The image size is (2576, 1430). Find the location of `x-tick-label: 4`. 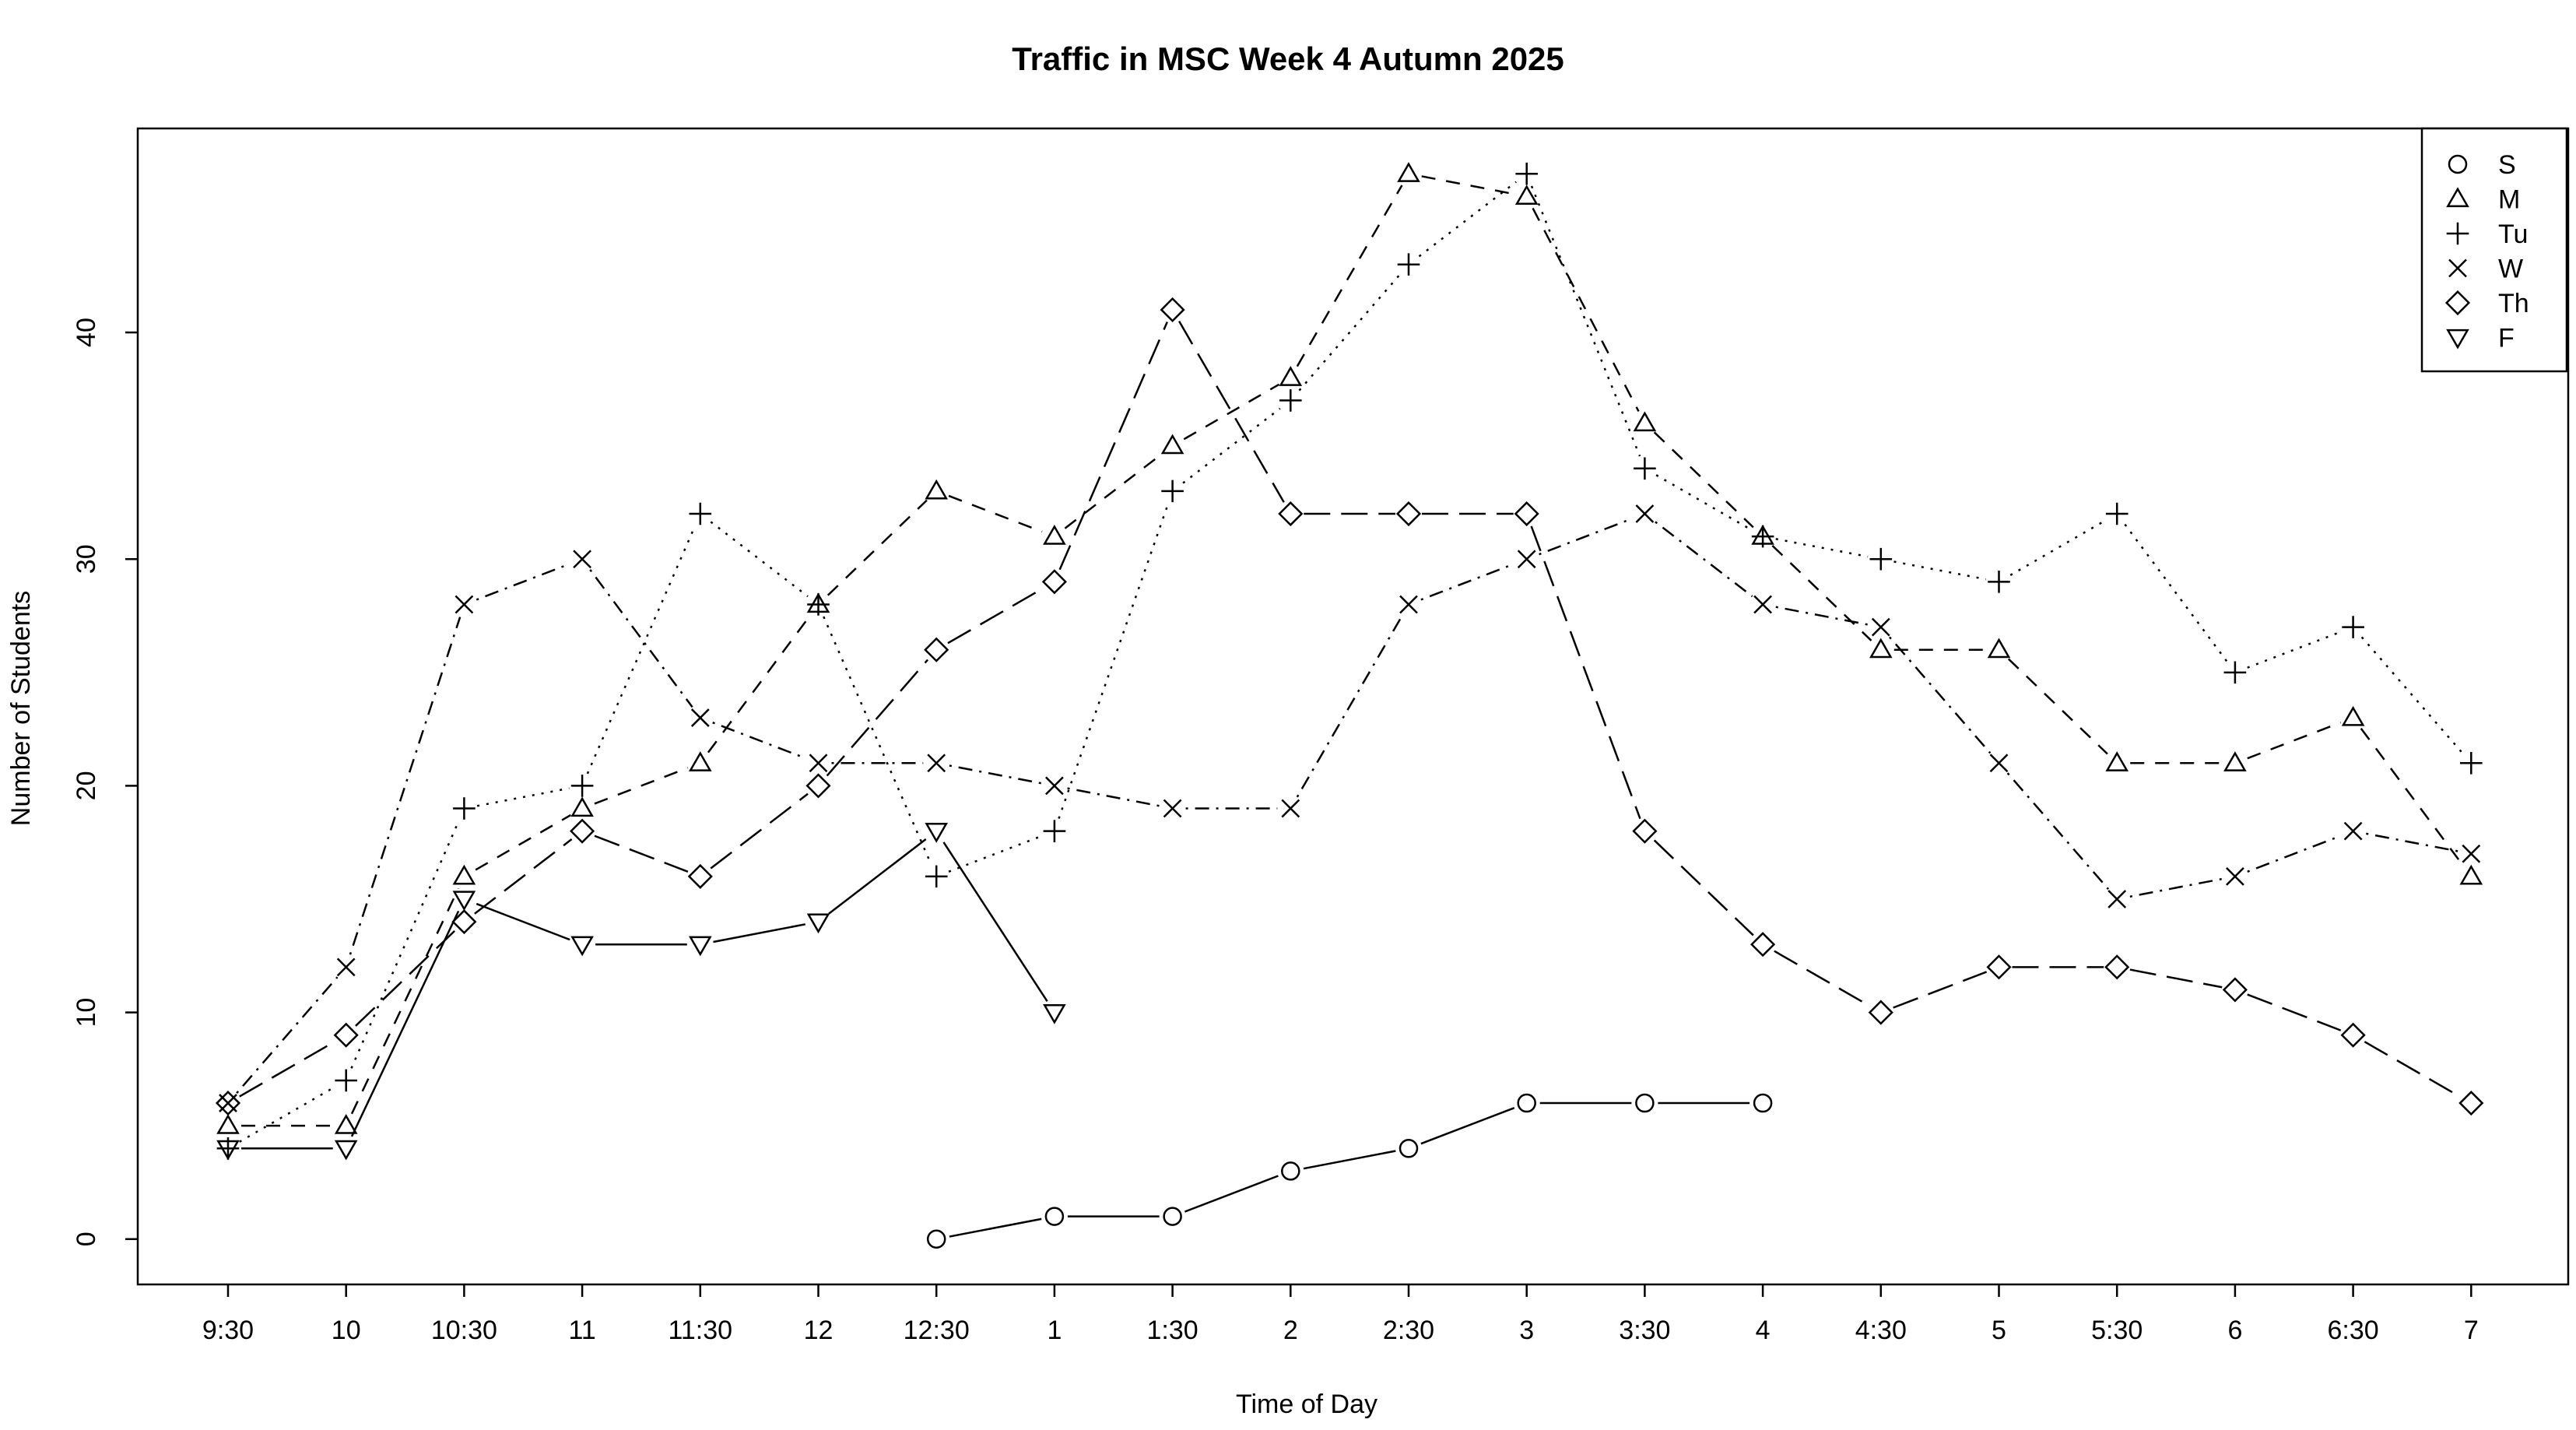

x-tick-label: 4 is located at coordinates (1764, 1331).